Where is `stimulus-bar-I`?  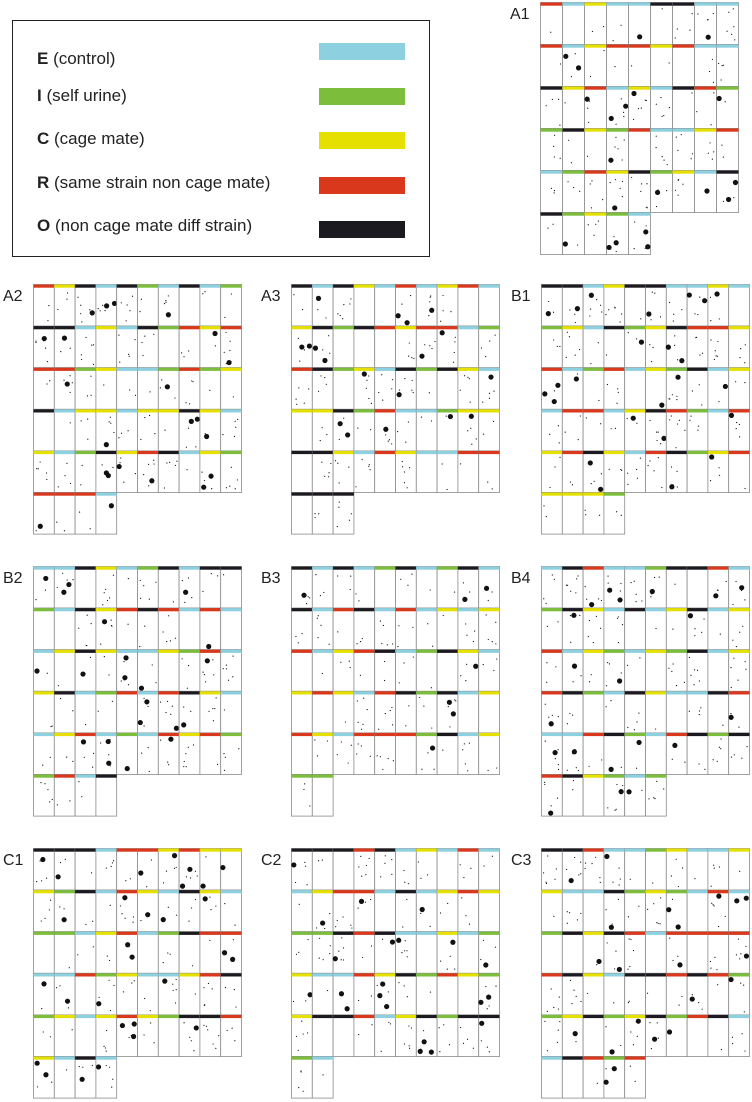 stimulus-bar-I is located at coordinates (106, 693).